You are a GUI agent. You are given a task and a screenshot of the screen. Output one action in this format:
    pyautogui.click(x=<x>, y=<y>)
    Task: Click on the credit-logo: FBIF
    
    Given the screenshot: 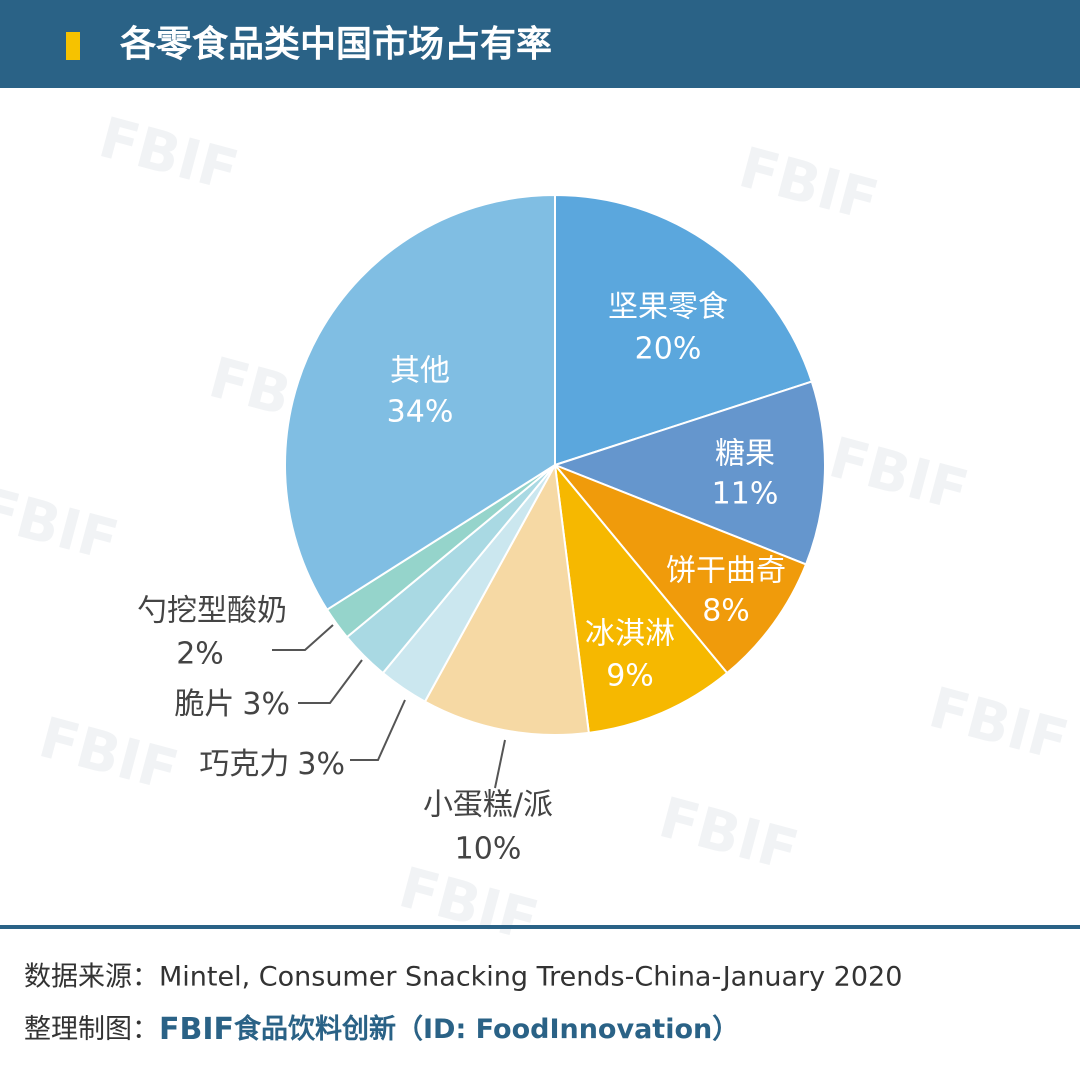 What is the action you would take?
    pyautogui.click(x=196, y=1029)
    